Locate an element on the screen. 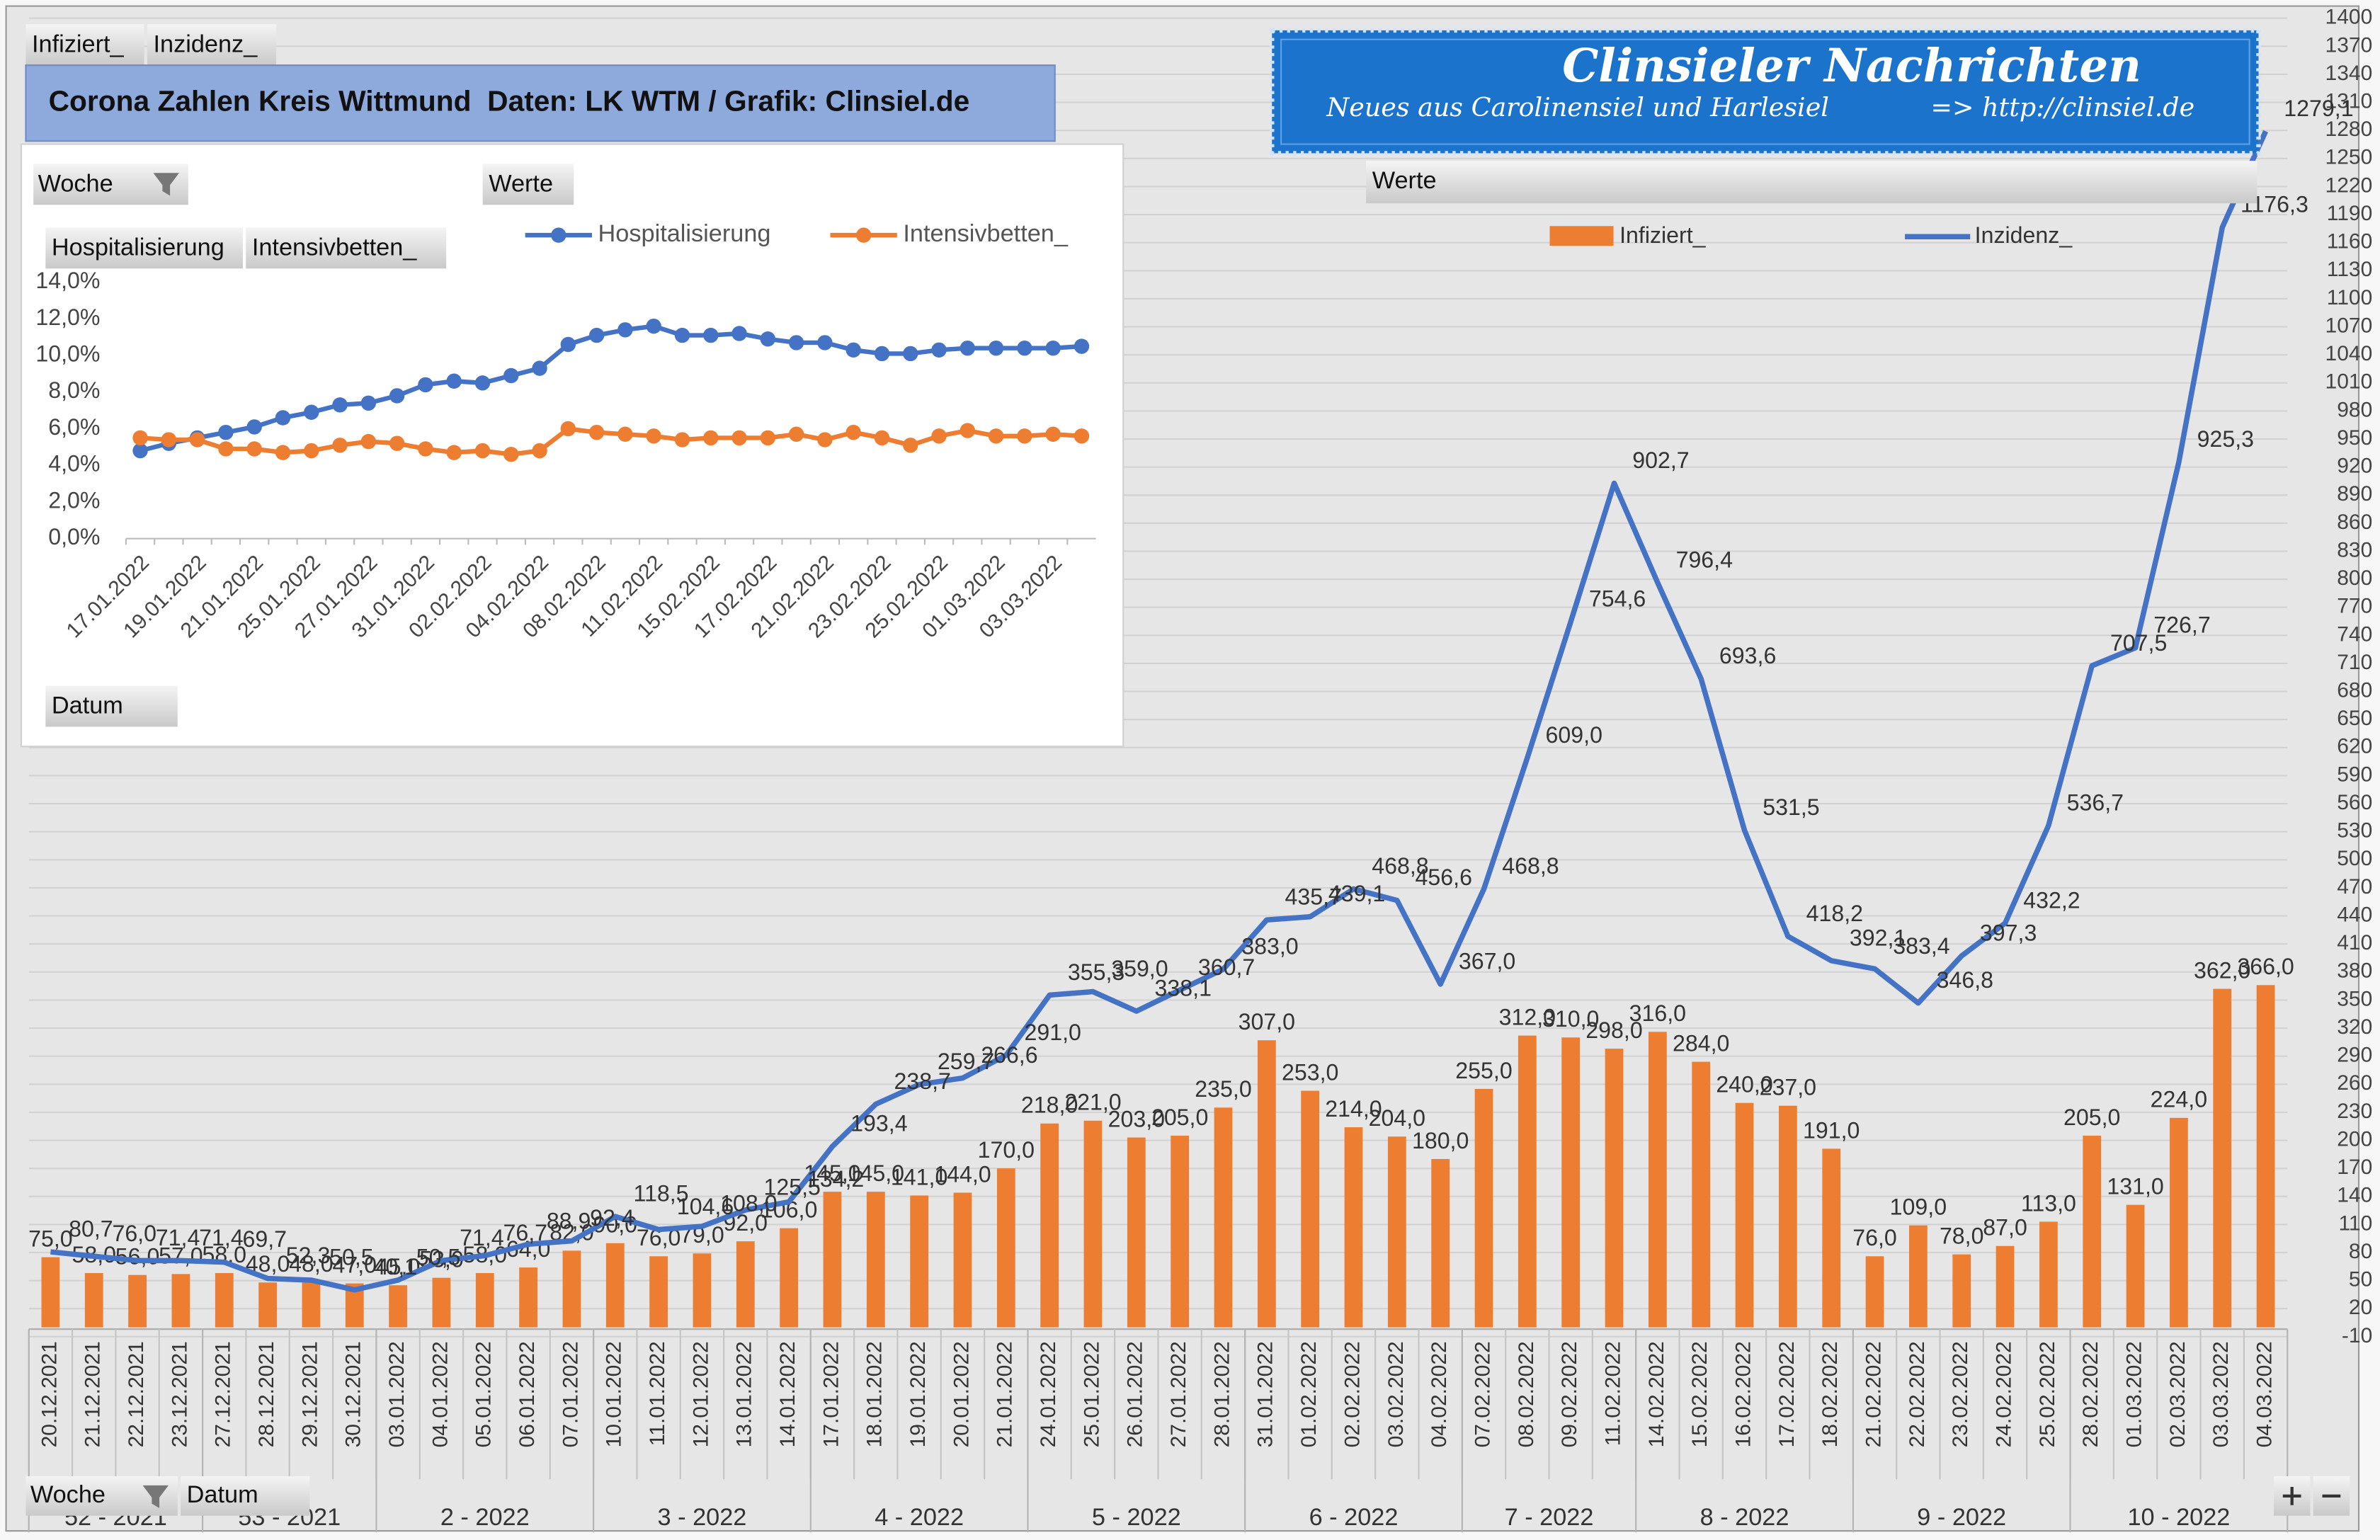 Image resolution: width=2380 pixels, height=1540 pixels. x-tick-label: 07.01.2022 is located at coordinates (570, 1394).